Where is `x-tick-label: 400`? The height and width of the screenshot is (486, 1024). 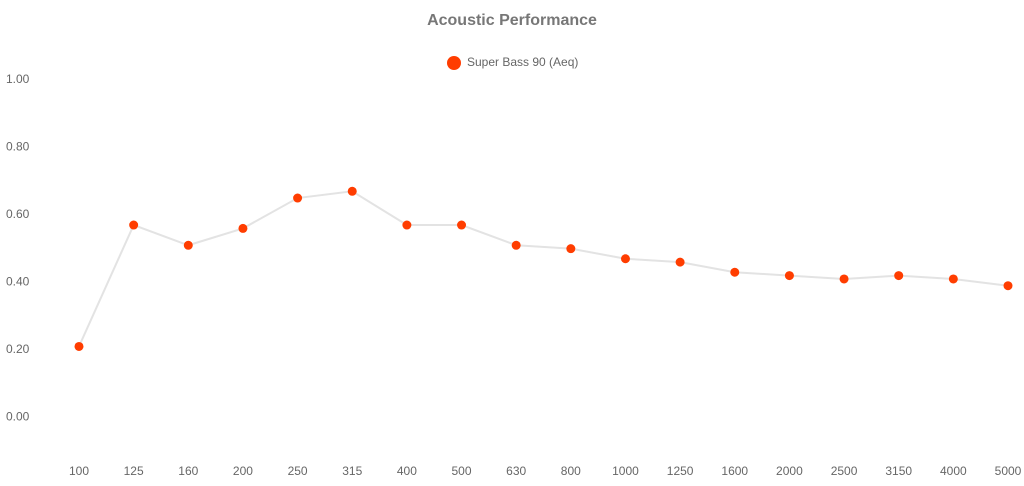
x-tick-label: 400 is located at coordinates (407, 471).